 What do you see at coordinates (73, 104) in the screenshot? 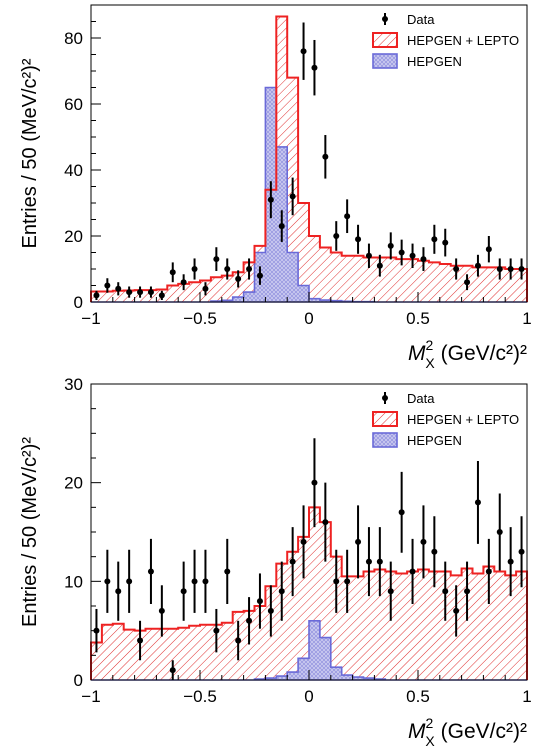
I see `y-tick-label: 60` at bounding box center [73, 104].